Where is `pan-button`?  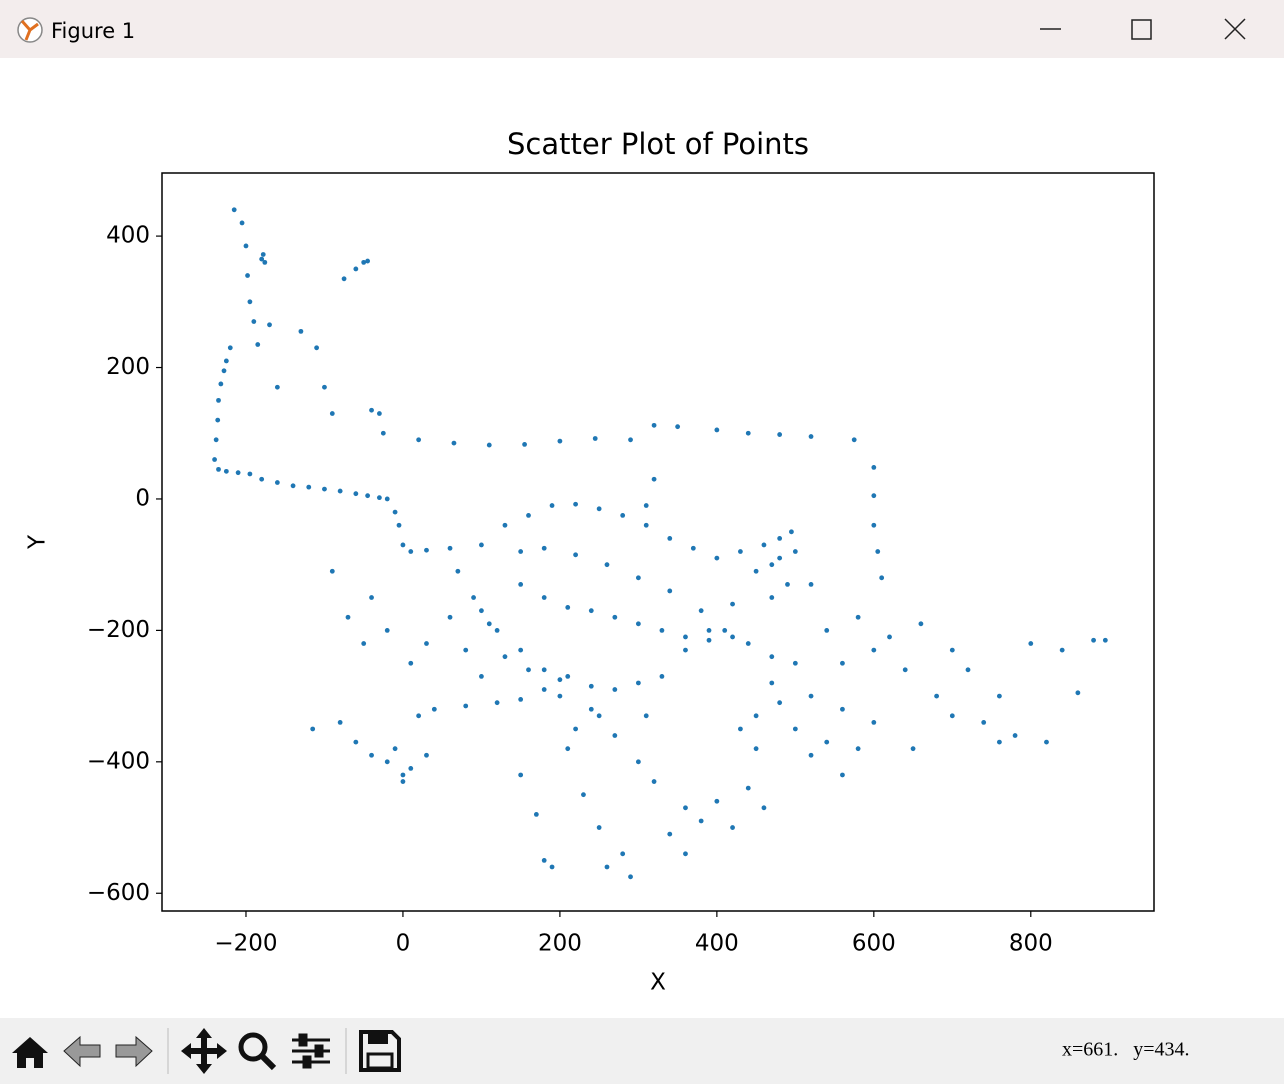
pan-button is located at coordinates (204, 1051).